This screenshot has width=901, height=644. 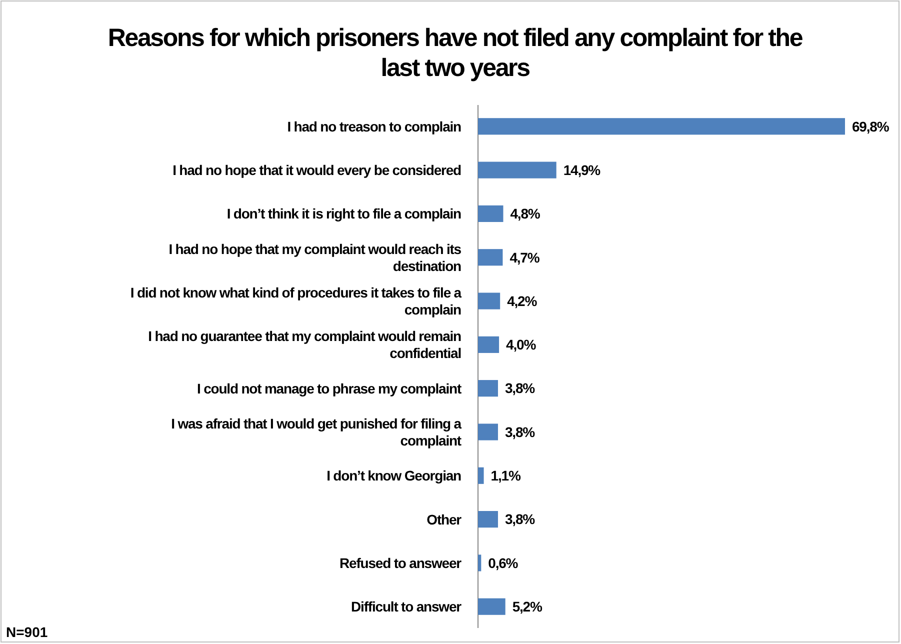 What do you see at coordinates (315, 257) in the screenshot?
I see `y-tick-label: I had no hope that my complaint would reach its destination` at bounding box center [315, 257].